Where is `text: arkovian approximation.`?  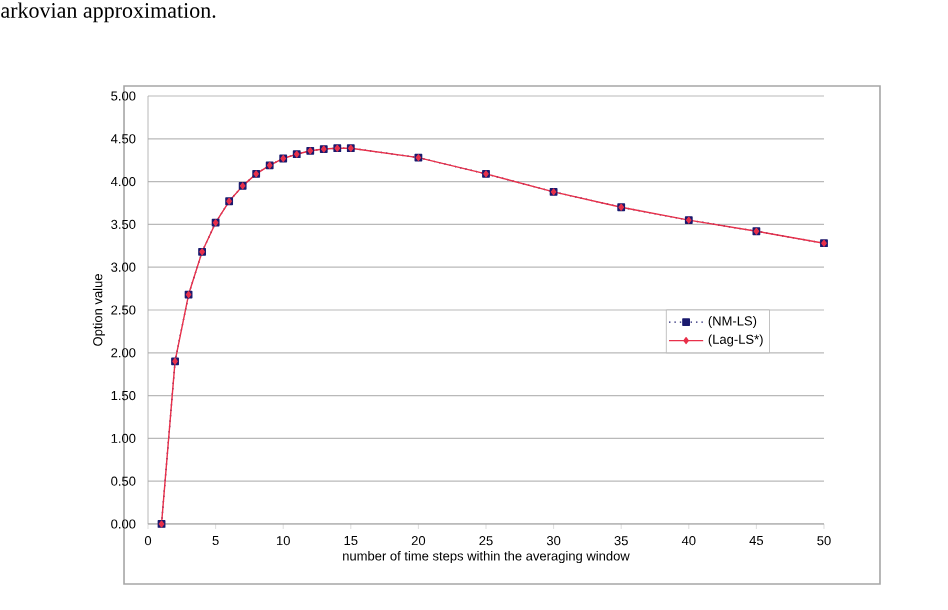
text: arkovian approximation. is located at coordinates (108, 12).